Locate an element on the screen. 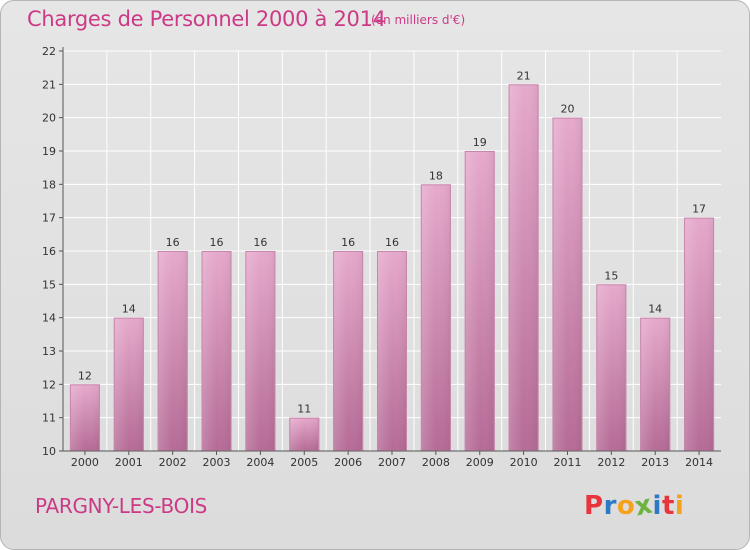  proxiti-logo: Proxiti is located at coordinates (634, 506).